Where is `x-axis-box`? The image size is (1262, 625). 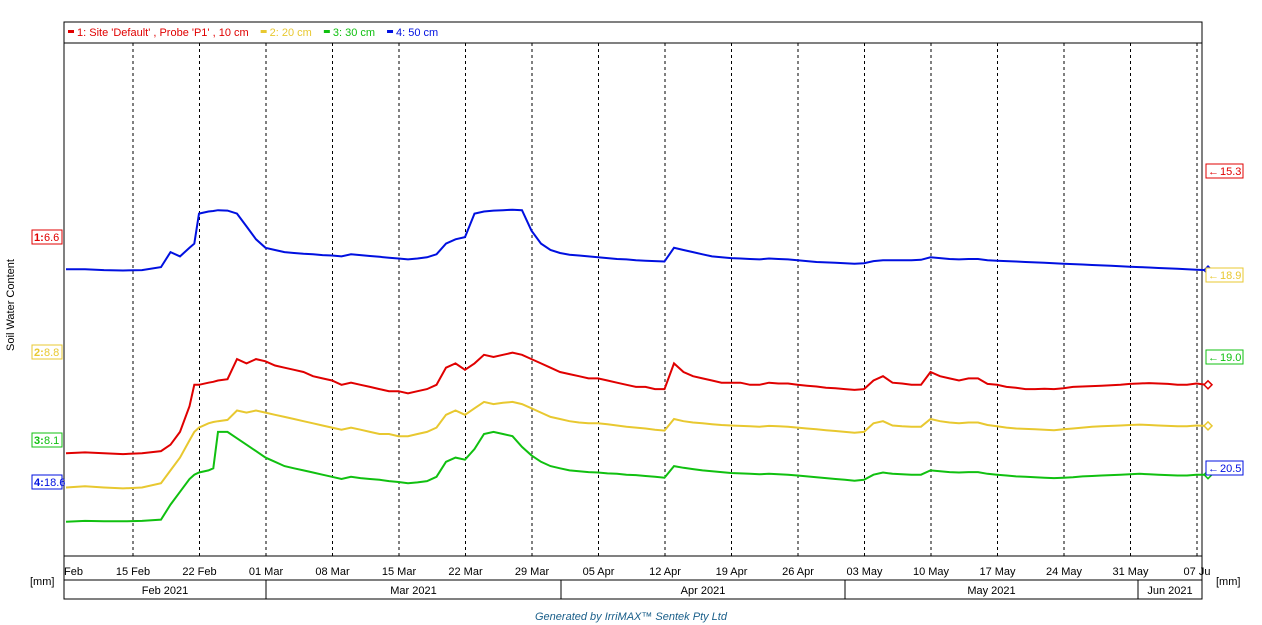
x-axis-box is located at coordinates (633, 577).